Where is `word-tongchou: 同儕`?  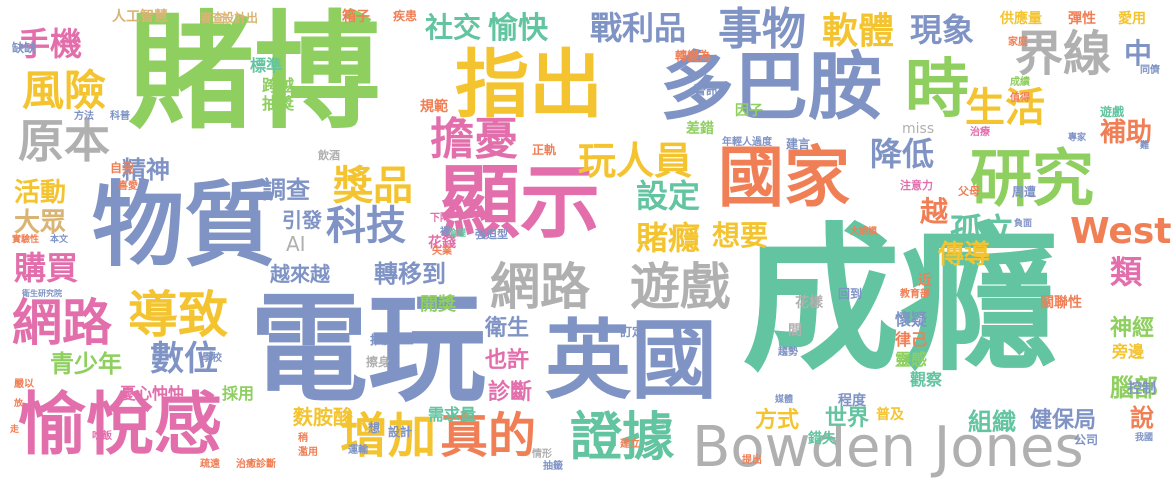
word-tongchou: 同儕 is located at coordinates (1150, 70).